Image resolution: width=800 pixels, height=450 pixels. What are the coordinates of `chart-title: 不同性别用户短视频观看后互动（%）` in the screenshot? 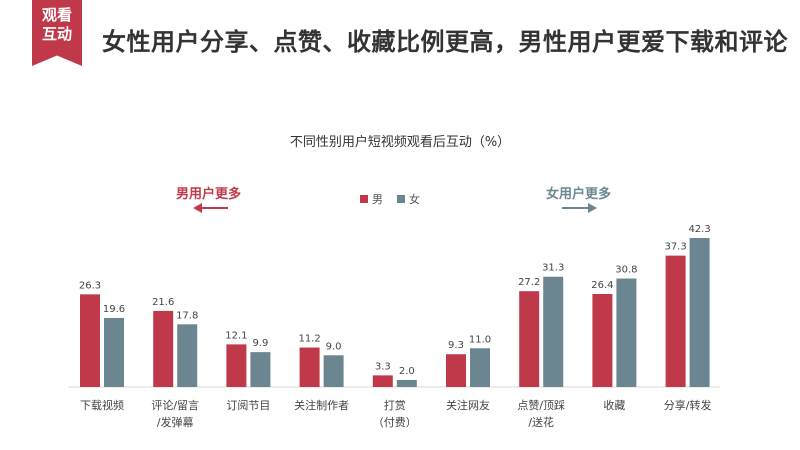 It's located at (400, 142).